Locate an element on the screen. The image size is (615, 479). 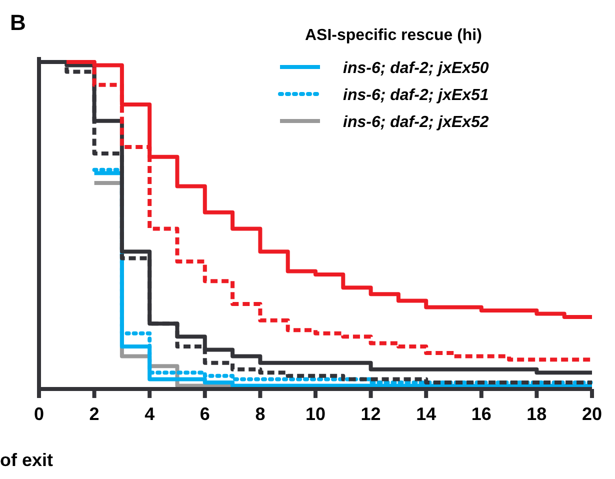
legend-label: ins-6; daf-2; jxEx51 is located at coordinates (416, 95).